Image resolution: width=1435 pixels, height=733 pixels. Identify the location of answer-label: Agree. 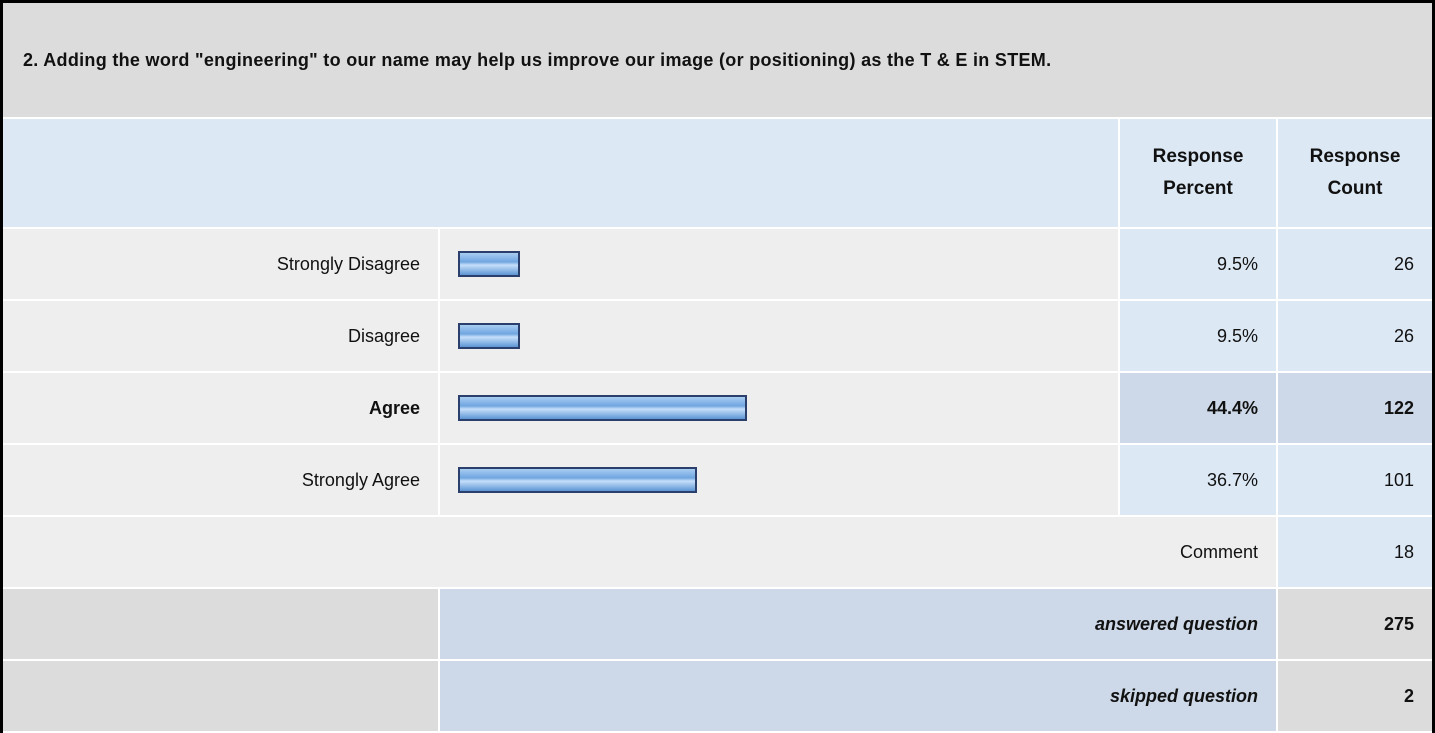
(221, 408).